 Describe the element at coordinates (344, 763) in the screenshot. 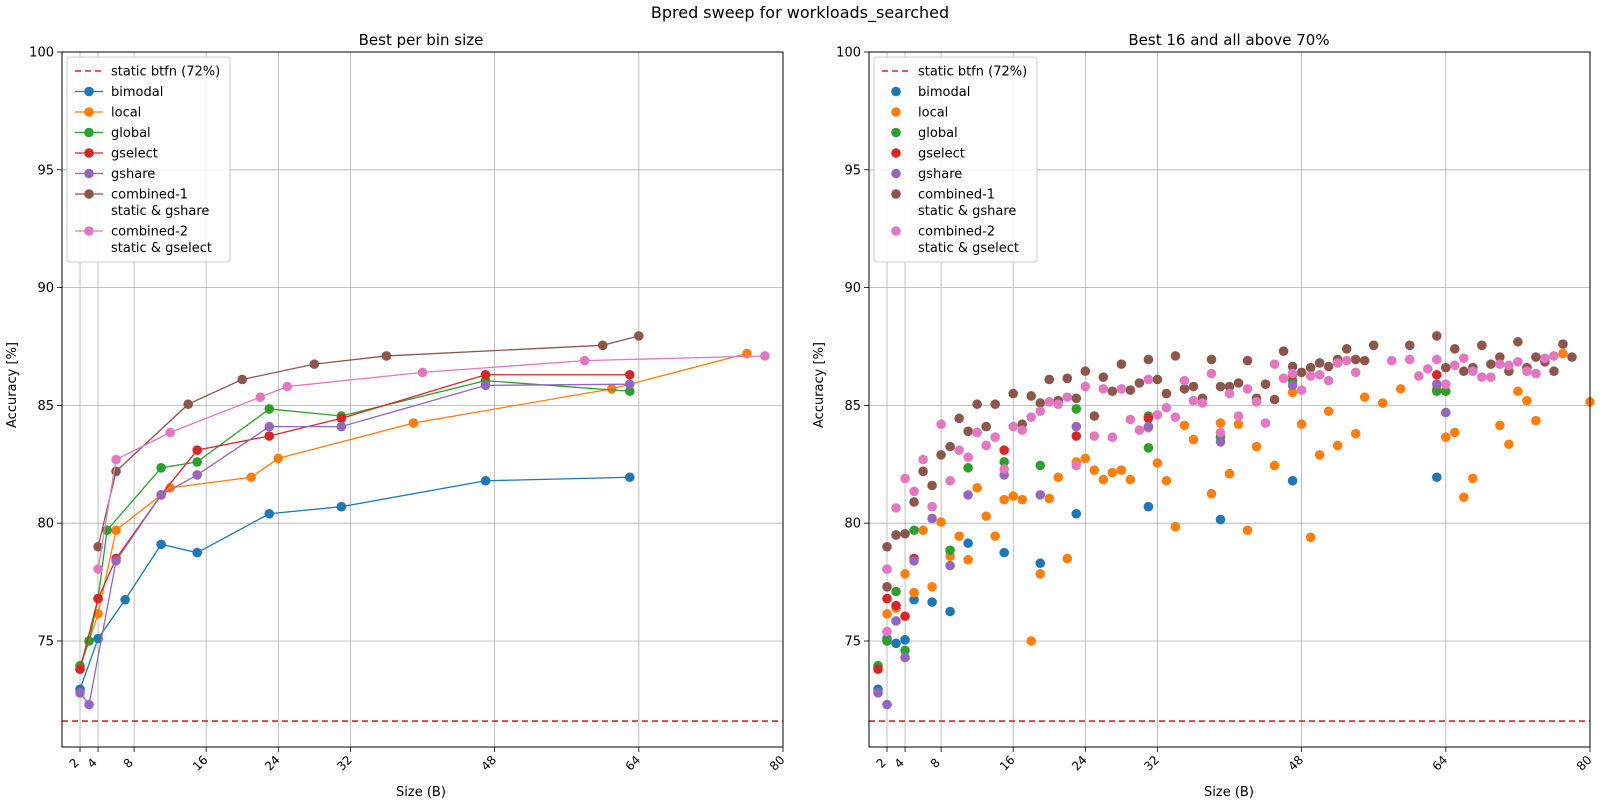

I see `x-tick-label: 32` at that location.